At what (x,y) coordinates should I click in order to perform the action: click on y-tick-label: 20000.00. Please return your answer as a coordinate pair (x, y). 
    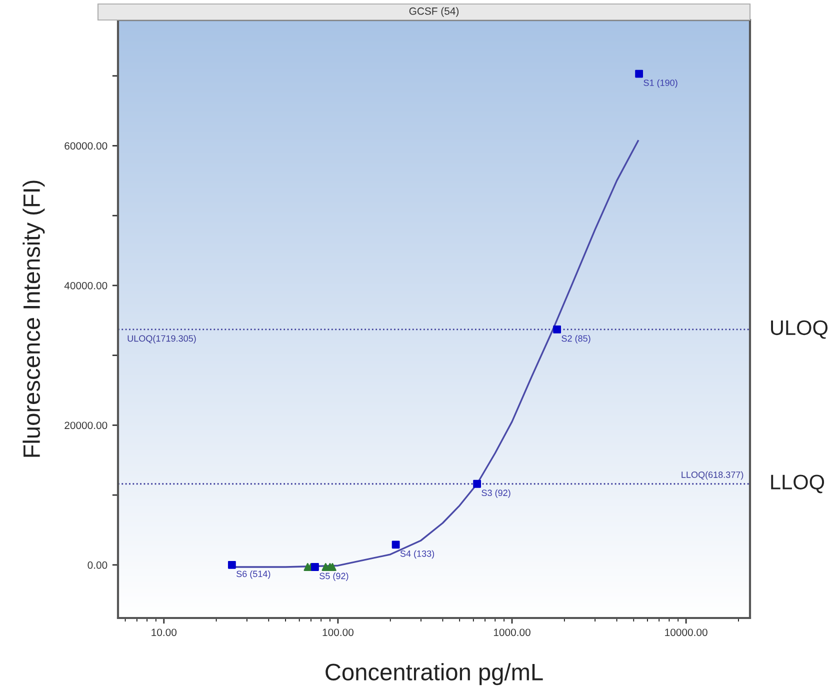
    Looking at the image, I should click on (86, 426).